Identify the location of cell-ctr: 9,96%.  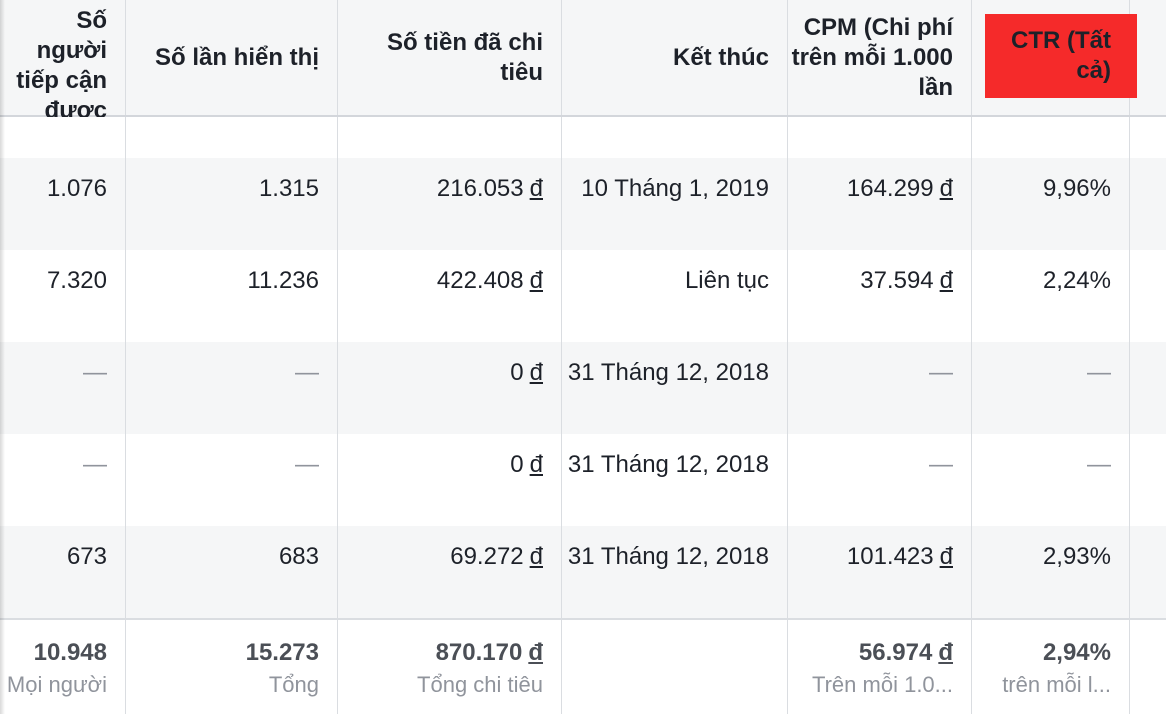
(1051, 204).